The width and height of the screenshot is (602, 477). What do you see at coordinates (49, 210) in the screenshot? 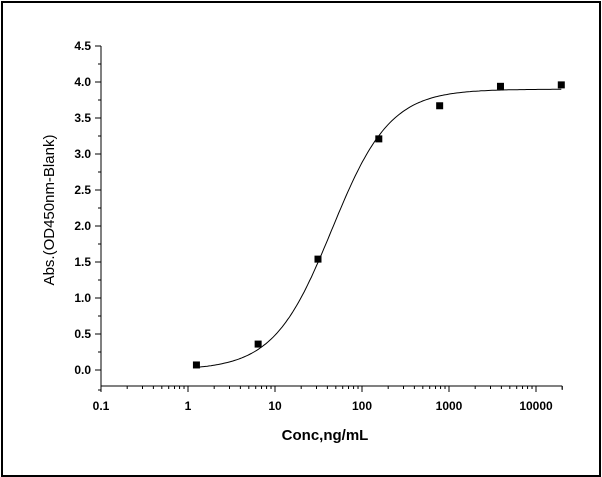
I see `y-axis-title: Abs.(OD450nm-Blank)` at bounding box center [49, 210].